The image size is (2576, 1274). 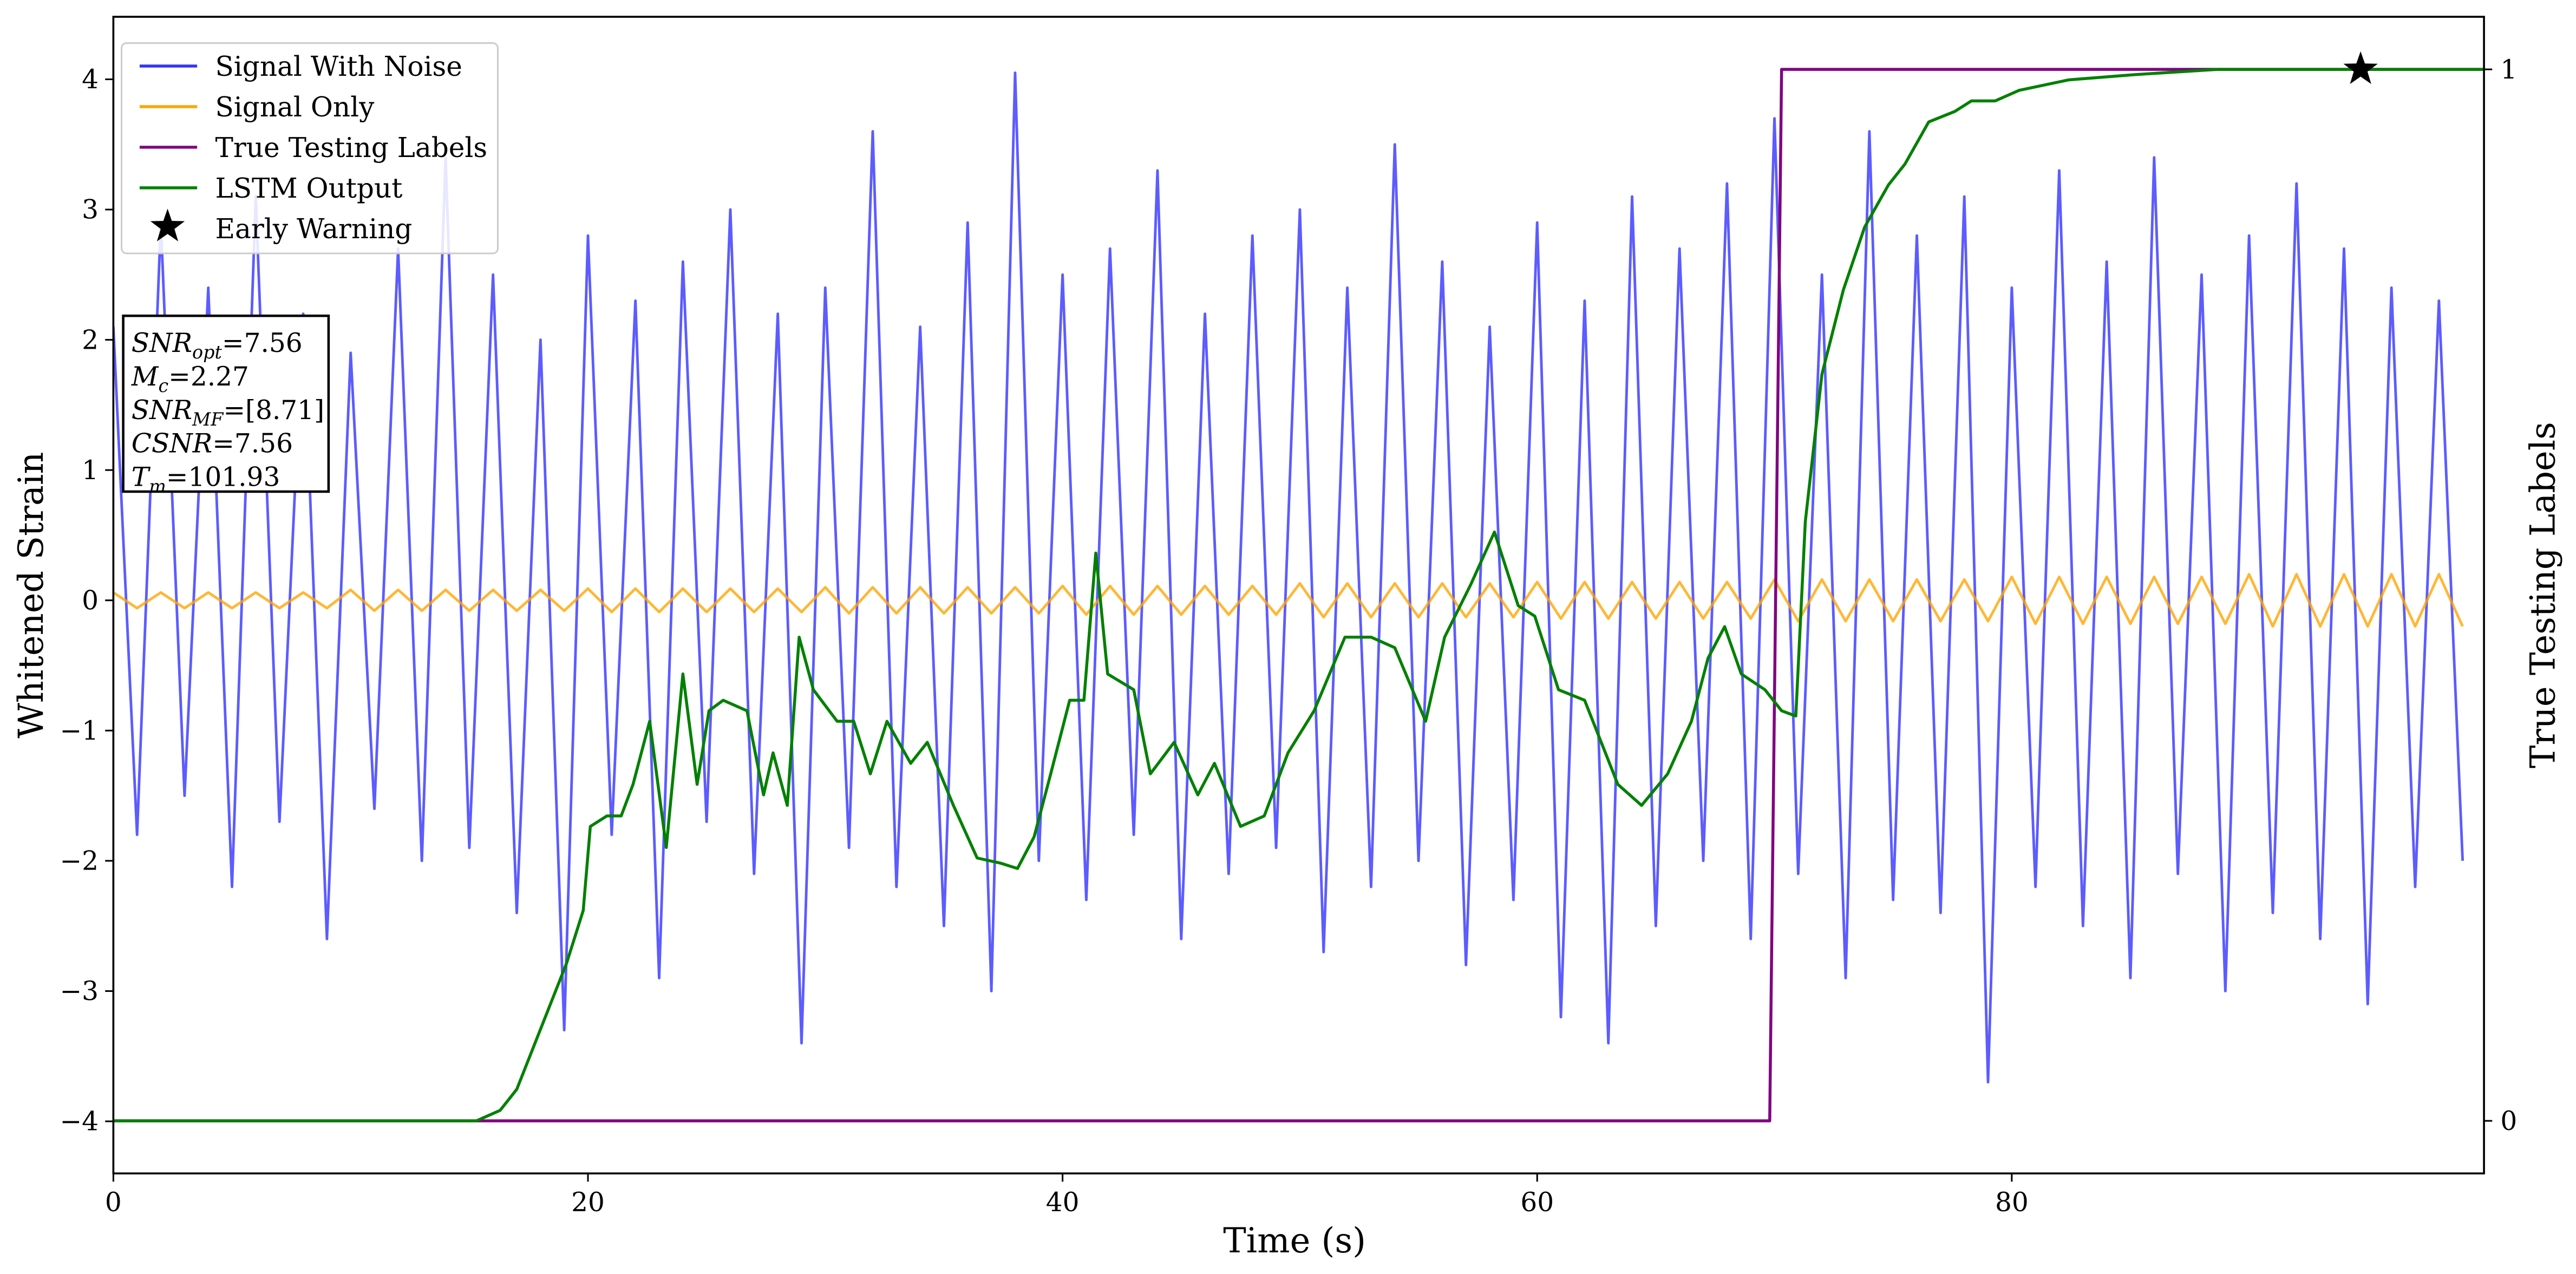 What do you see at coordinates (2508, 1121) in the screenshot?
I see `y2-tick-label: 0` at bounding box center [2508, 1121].